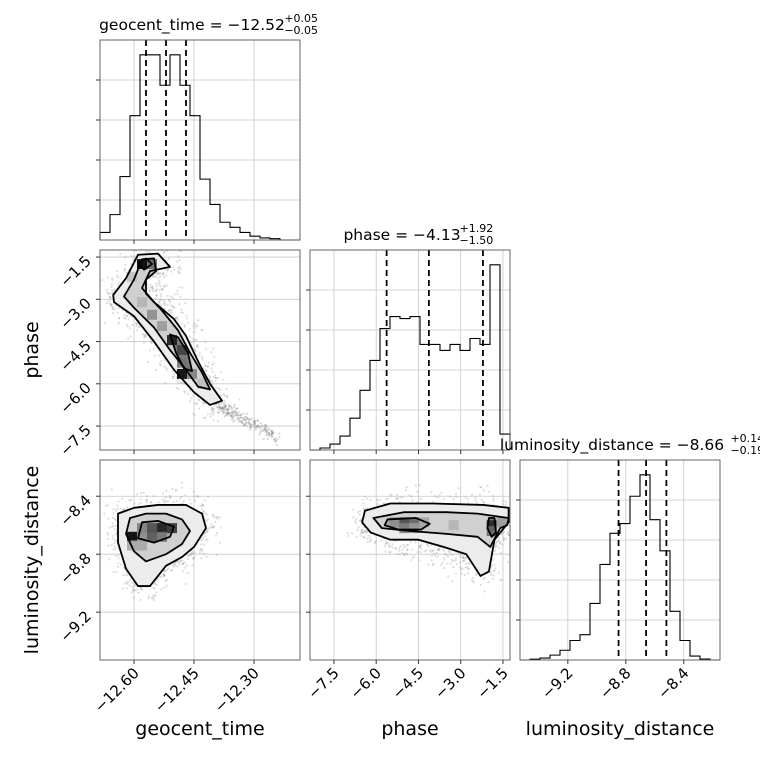 The width and height of the screenshot is (760, 760). I want to click on title-text-luminosity_distance: luminosity_distance = −8.66, so click(612, 445).